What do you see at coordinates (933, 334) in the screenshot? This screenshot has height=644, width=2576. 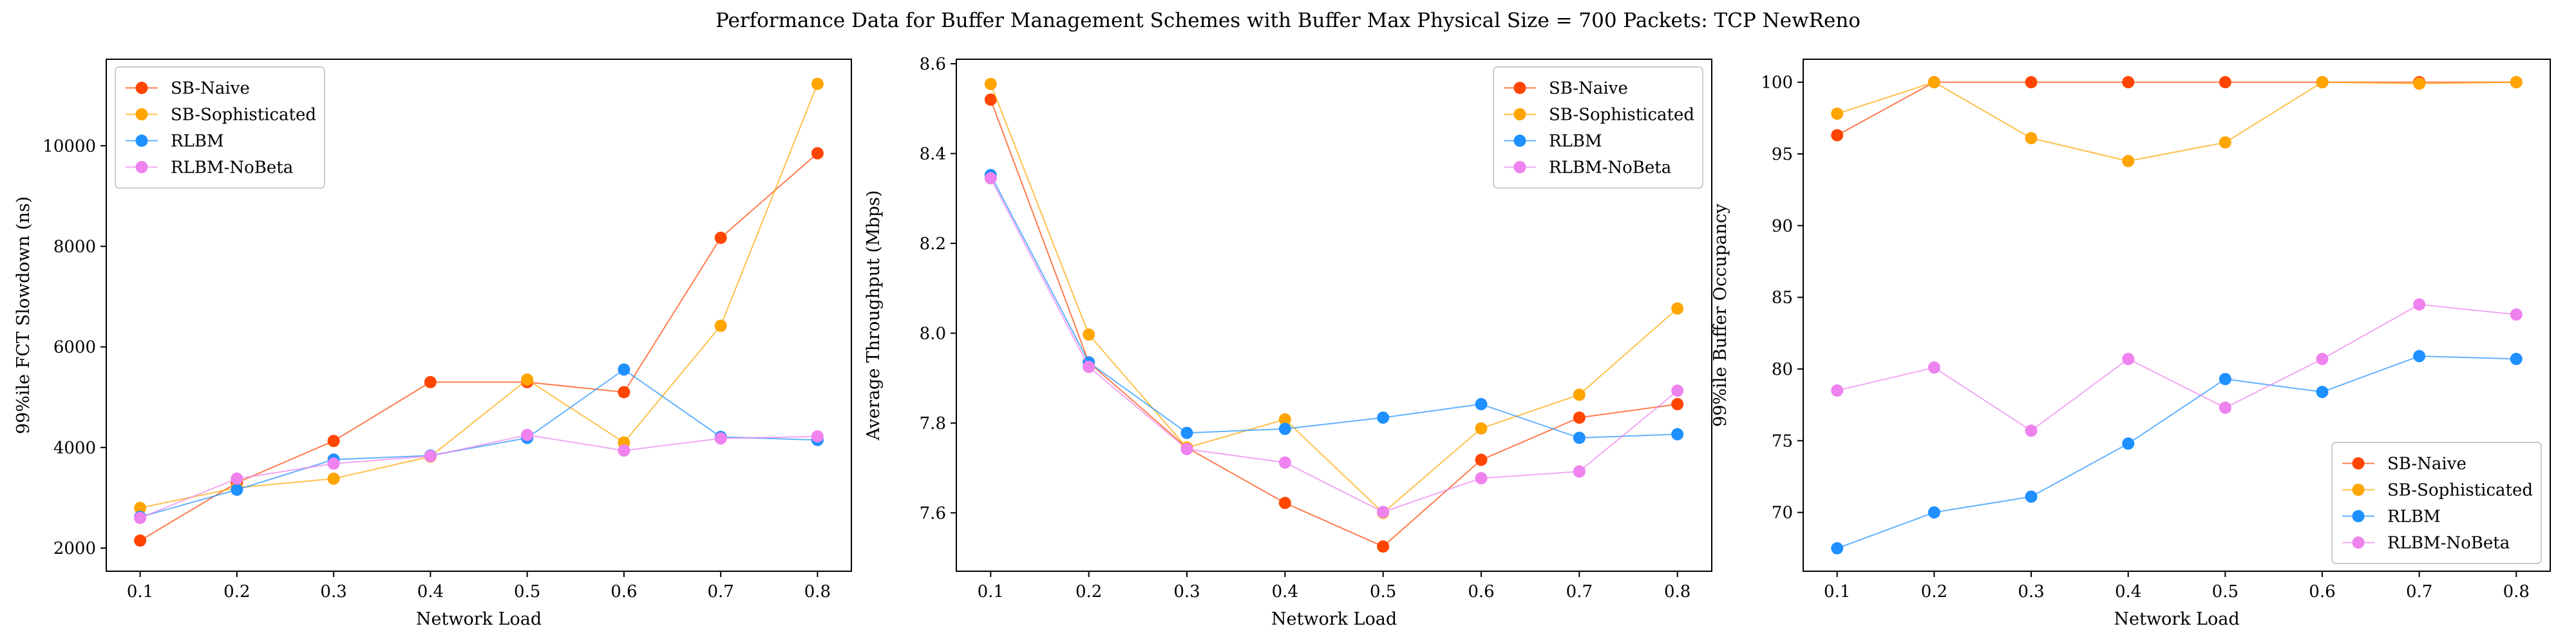 I see `y-tick-label: 8.0` at bounding box center [933, 334].